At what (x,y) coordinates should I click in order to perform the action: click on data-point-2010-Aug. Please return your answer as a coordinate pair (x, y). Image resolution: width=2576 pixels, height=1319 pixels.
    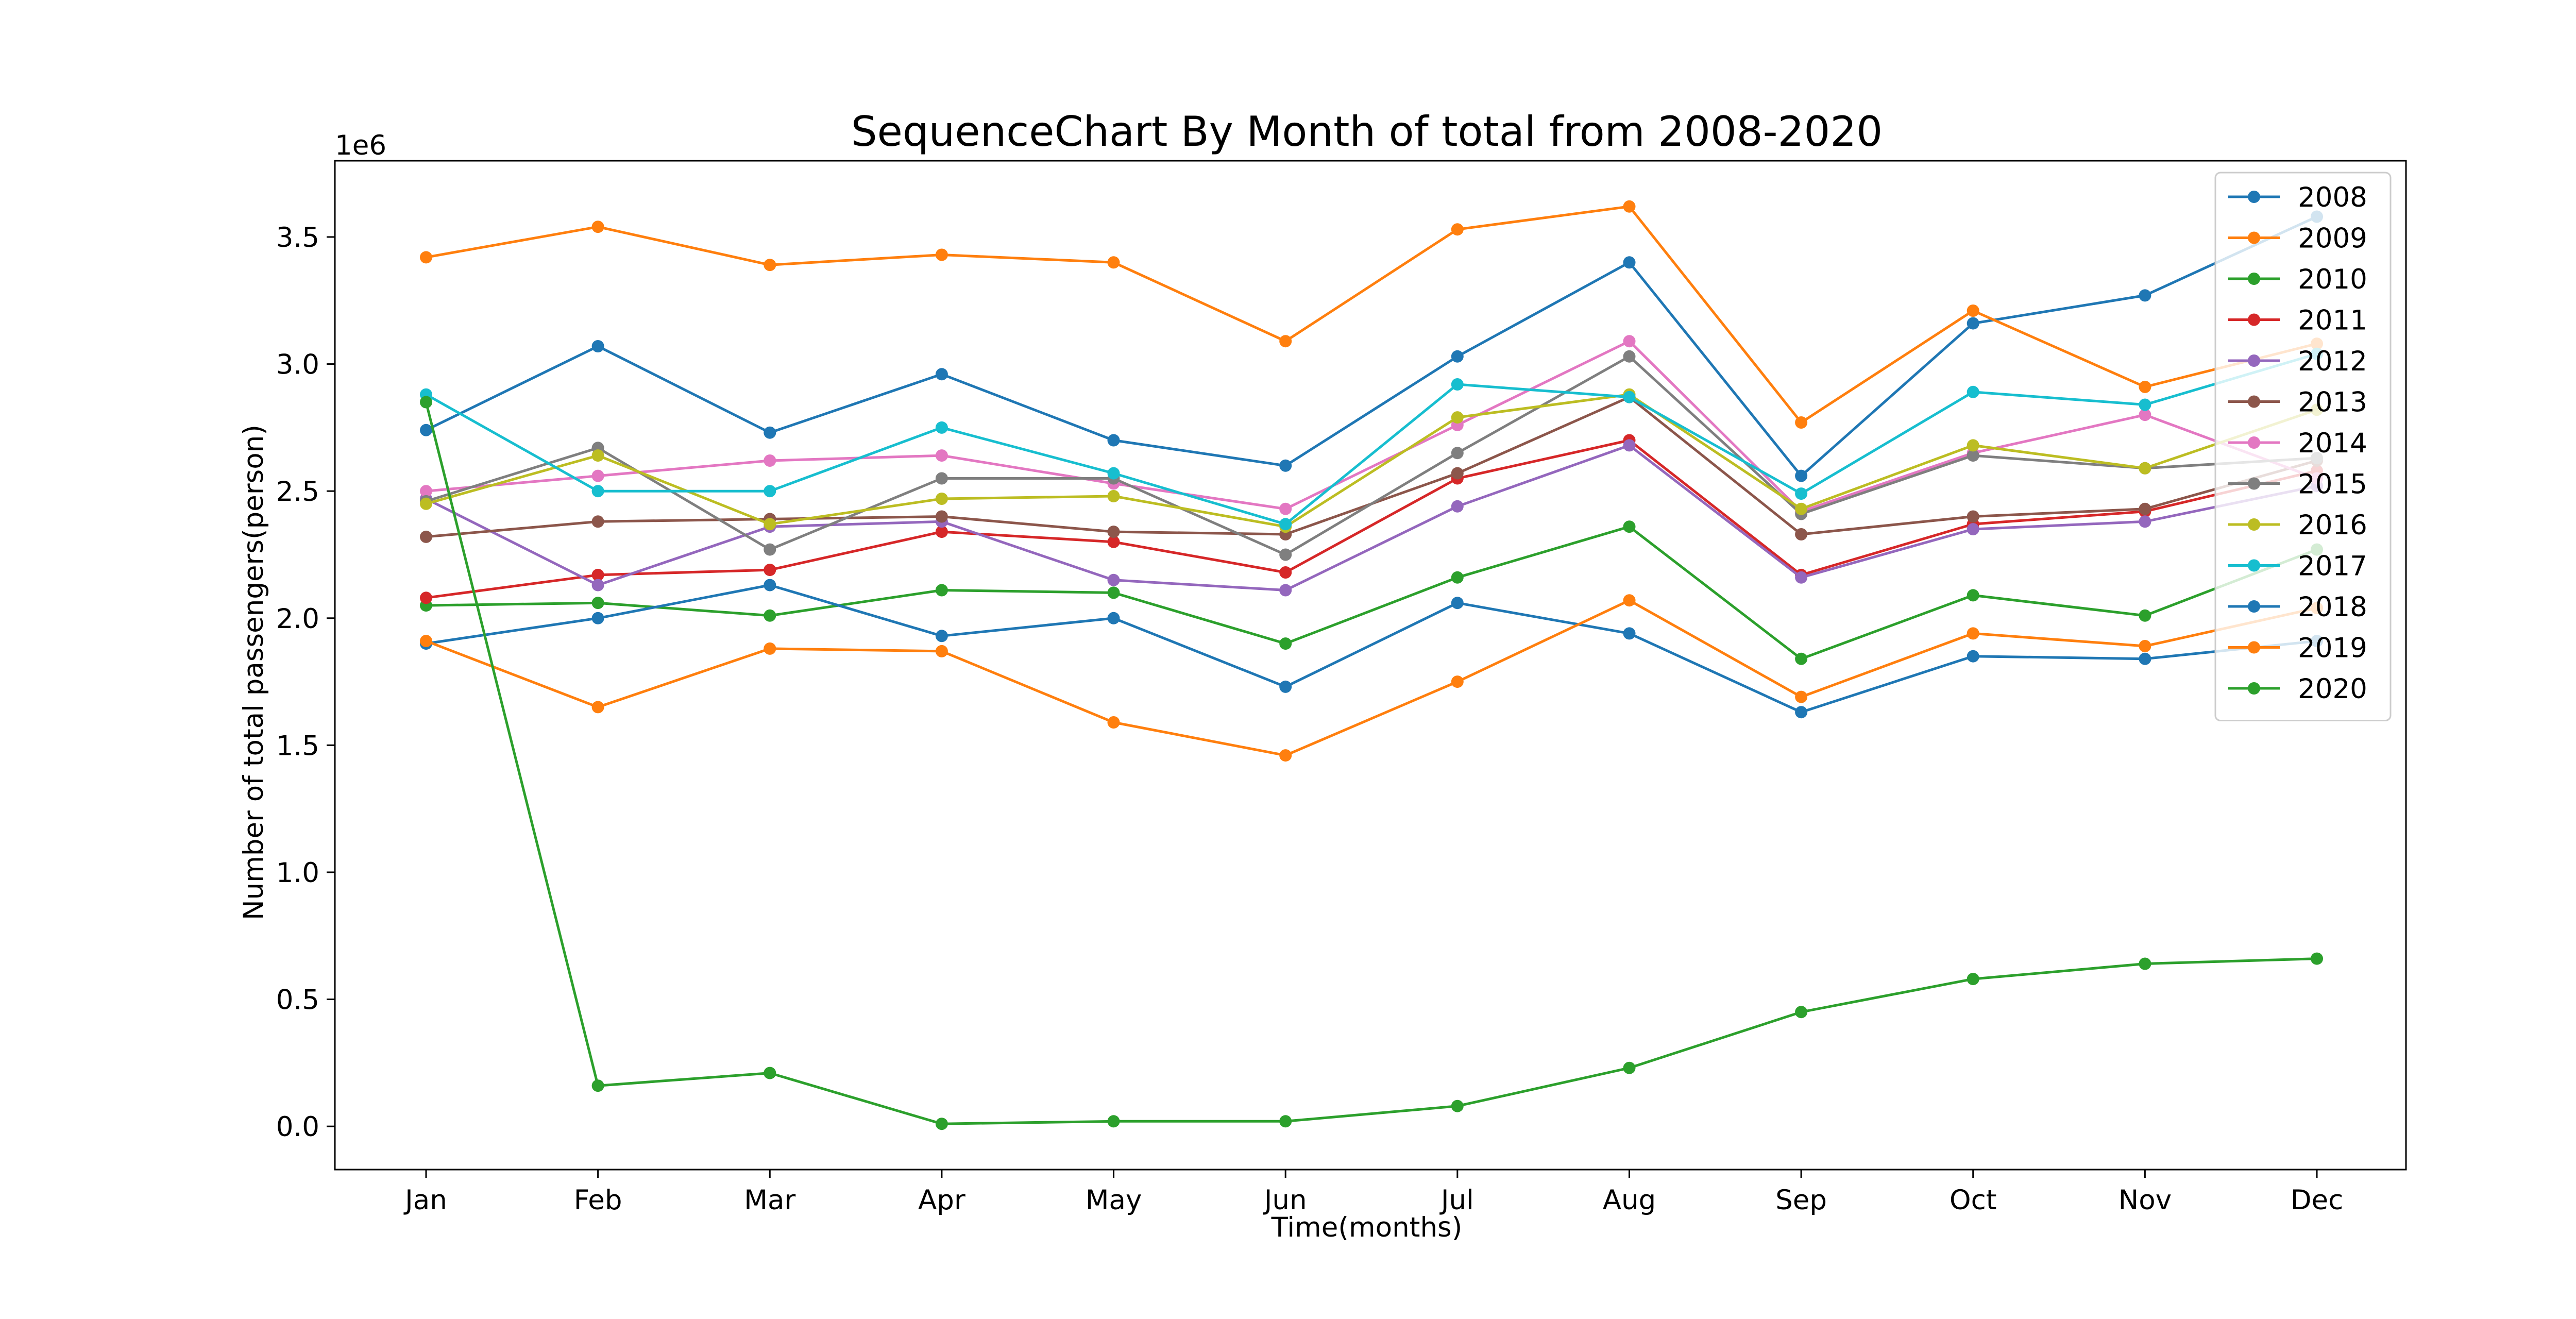
    Looking at the image, I should click on (1629, 526).